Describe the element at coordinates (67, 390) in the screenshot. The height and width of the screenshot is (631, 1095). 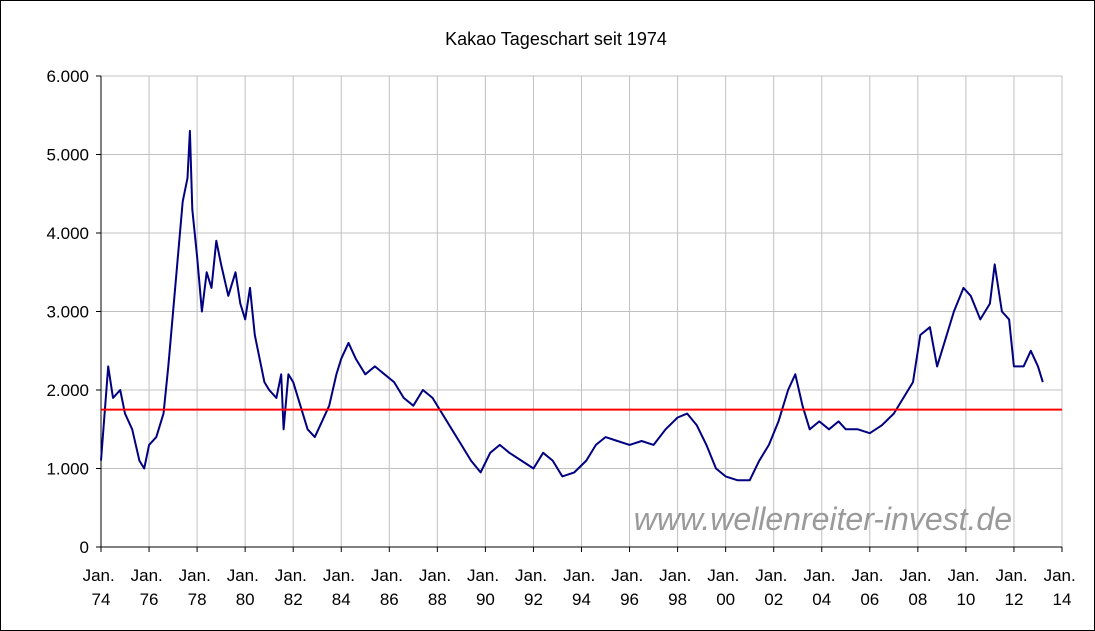
I see `y-tick-label: 2.000` at that location.